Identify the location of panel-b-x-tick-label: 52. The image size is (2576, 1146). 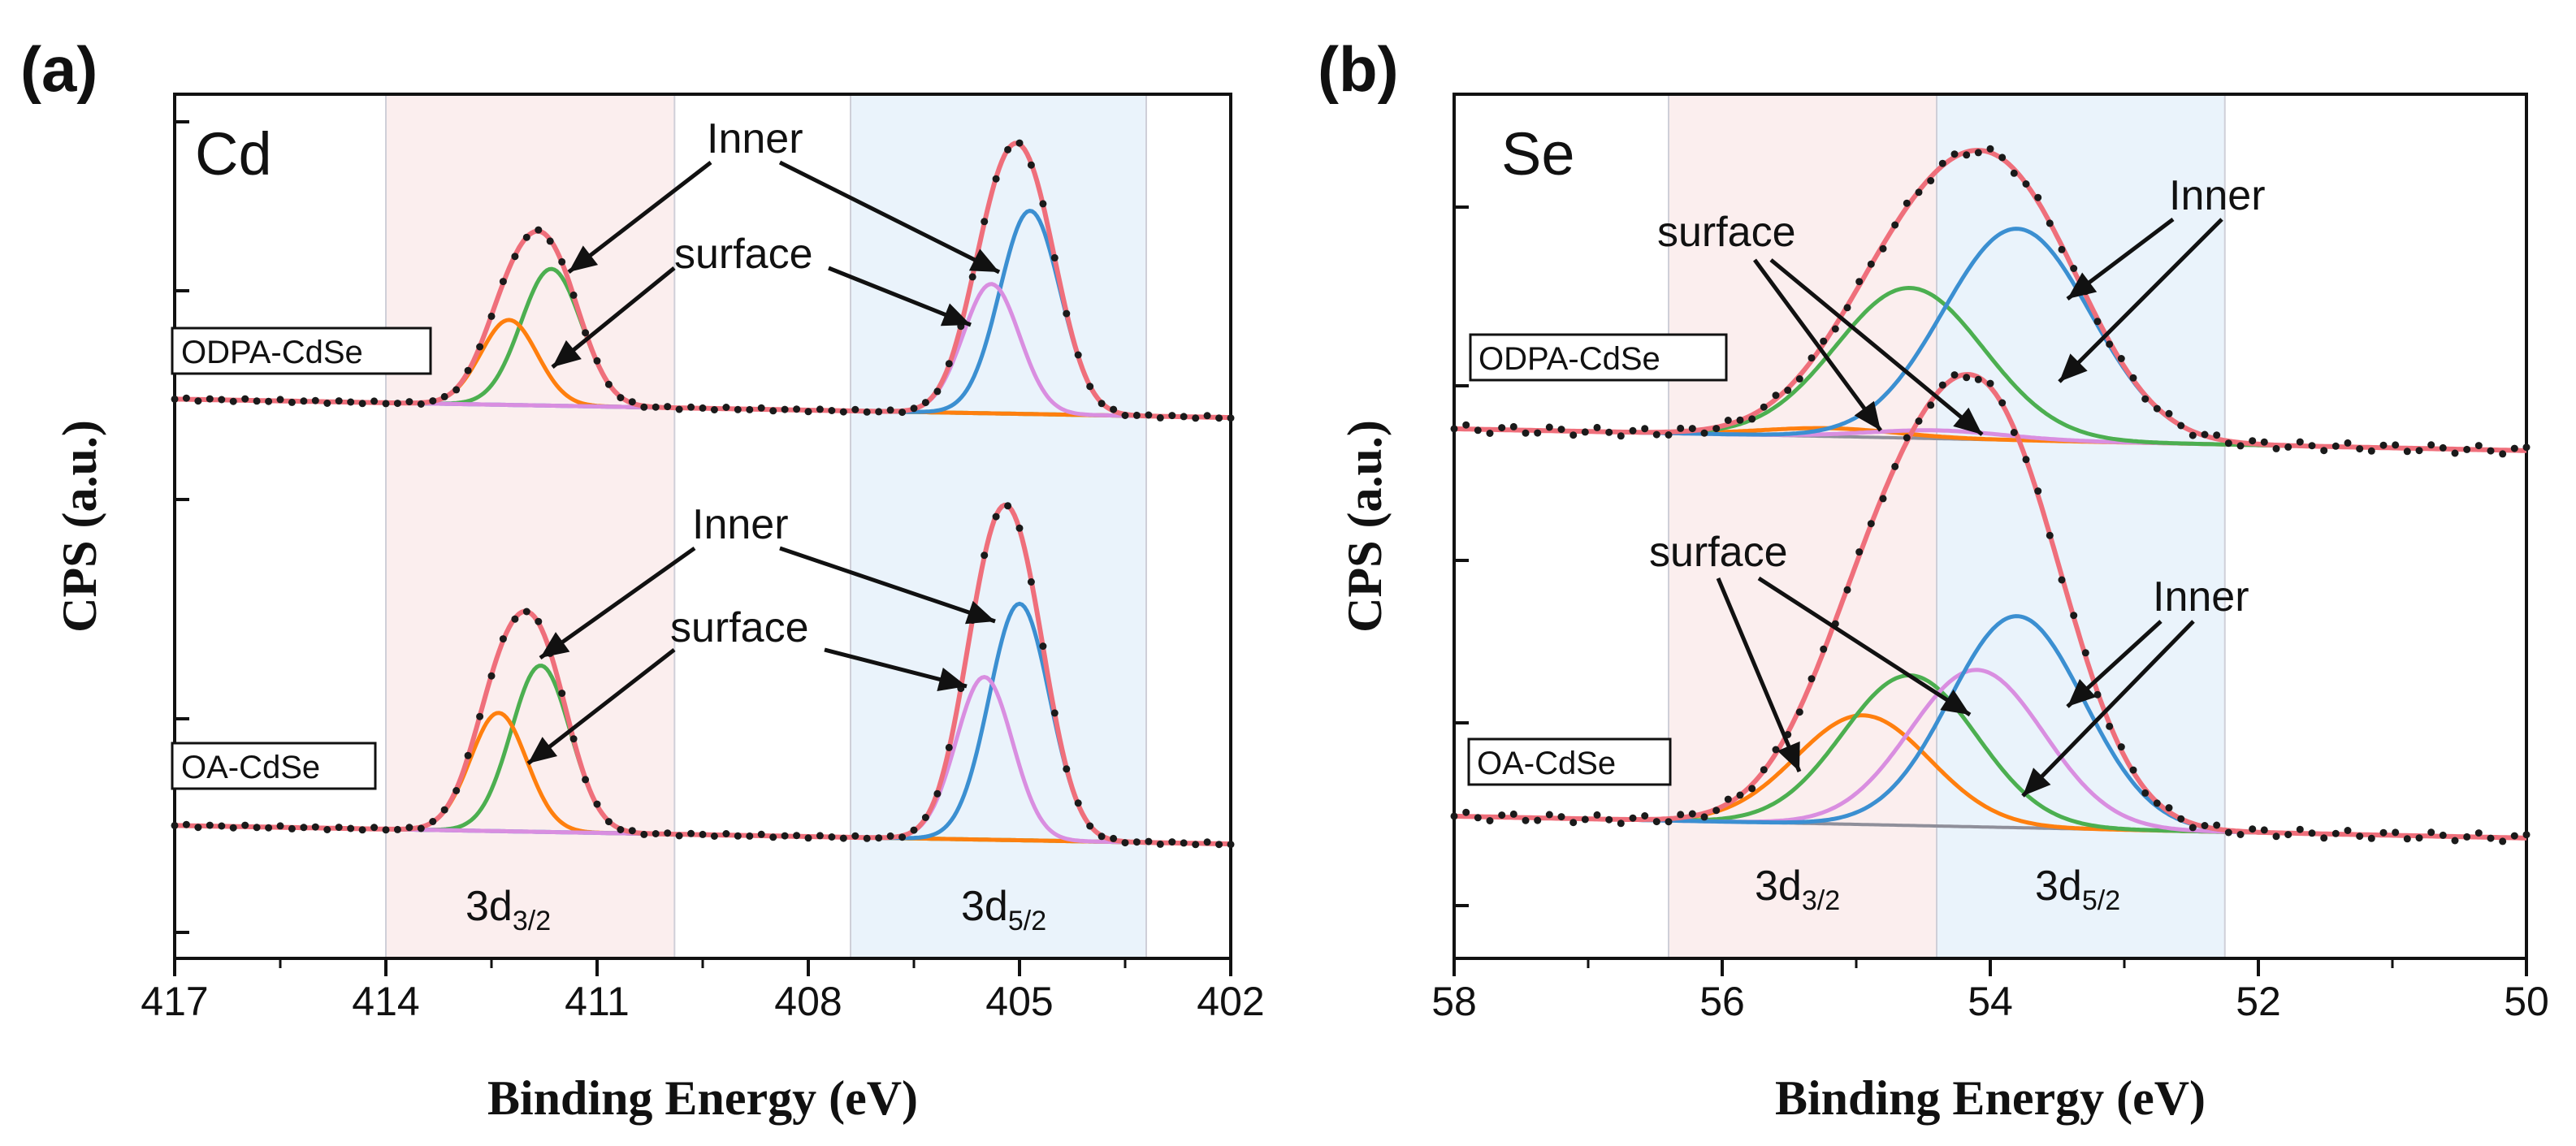
(2258, 1001).